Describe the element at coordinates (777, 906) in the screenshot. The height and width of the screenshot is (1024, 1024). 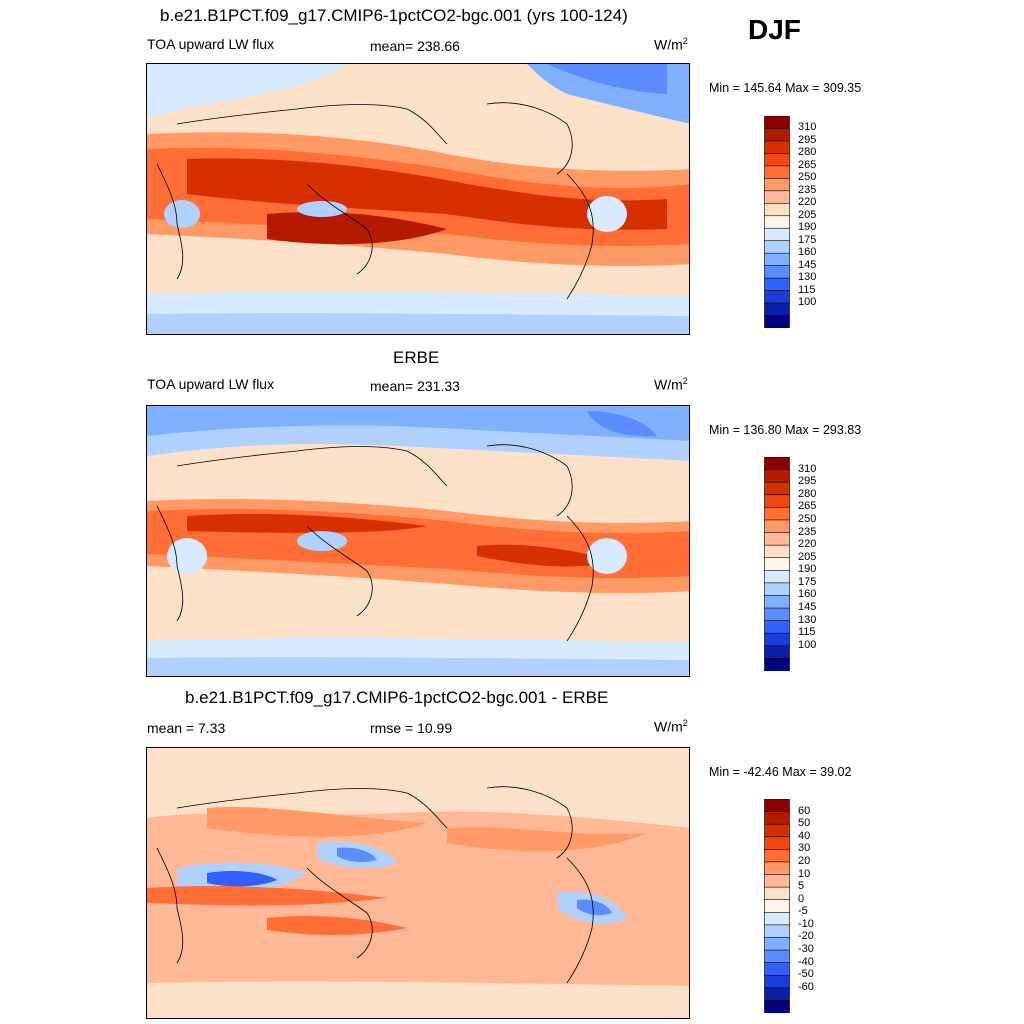
I see `panel-3-colorbar-svg` at that location.